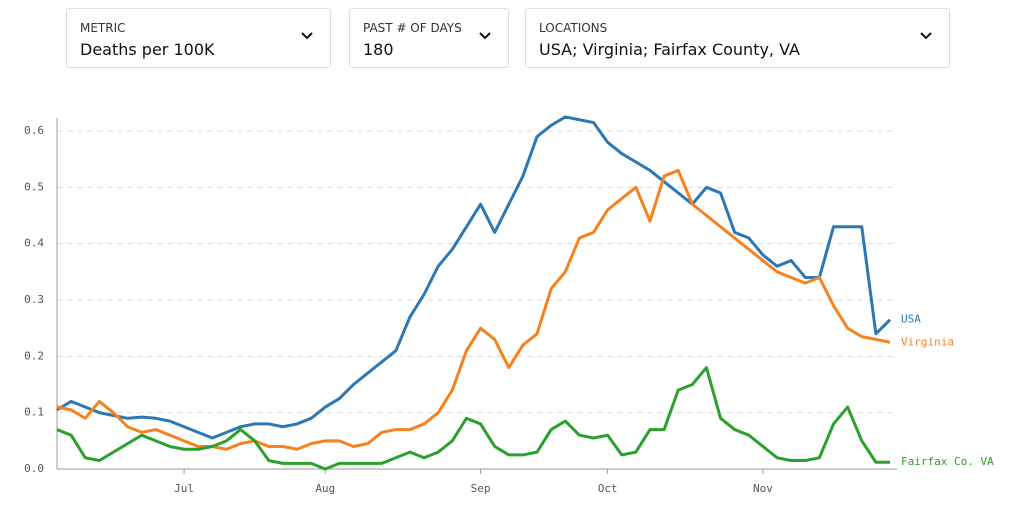  What do you see at coordinates (34, 468) in the screenshot?
I see `y-tick-label: 0.0` at bounding box center [34, 468].